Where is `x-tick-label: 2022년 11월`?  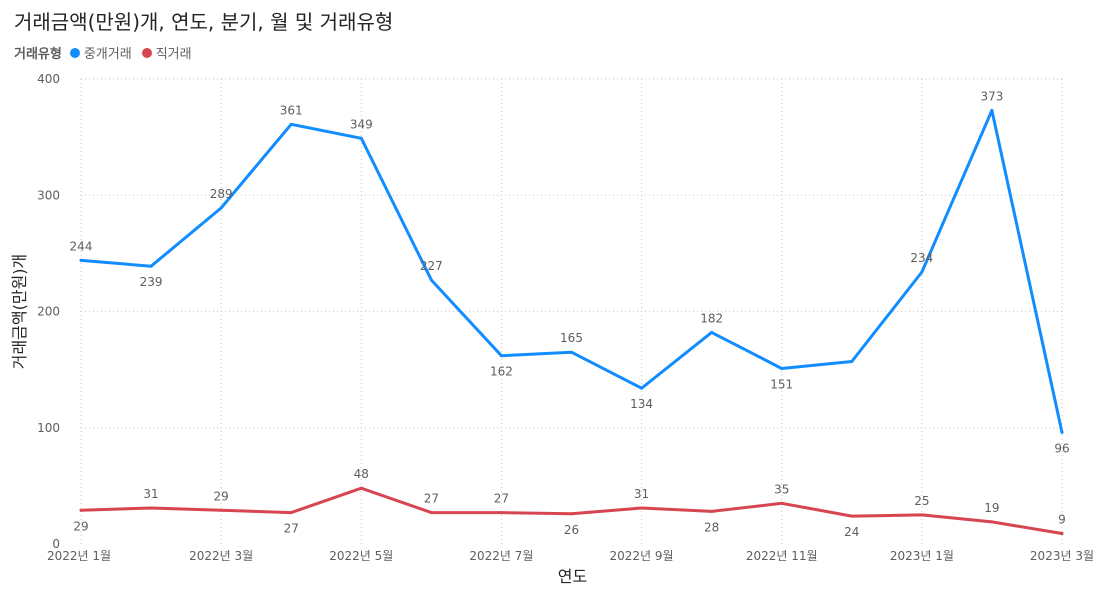
x-tick-label: 2022년 11월 is located at coordinates (782, 556).